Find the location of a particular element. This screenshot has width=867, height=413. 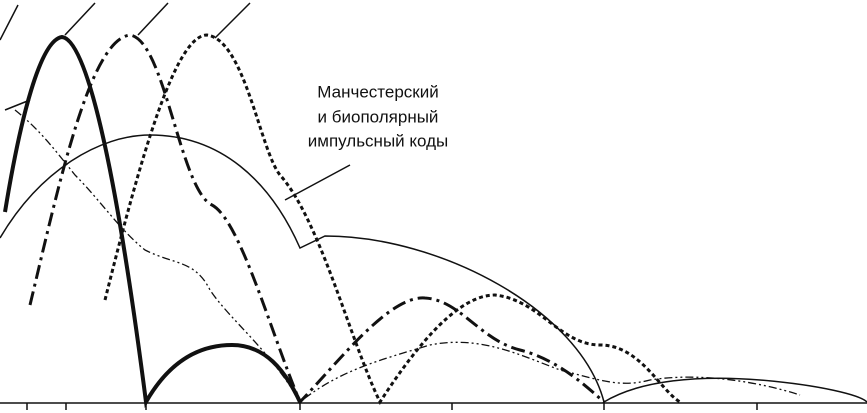

annotation-line: Манчестерский is located at coordinates (377, 91).